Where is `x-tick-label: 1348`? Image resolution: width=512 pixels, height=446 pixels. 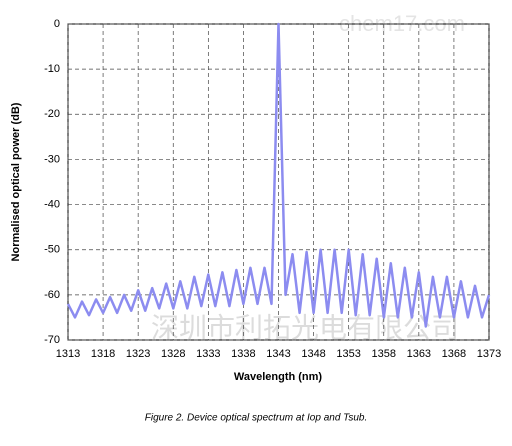
x-tick-label: 1348 is located at coordinates (313, 354).